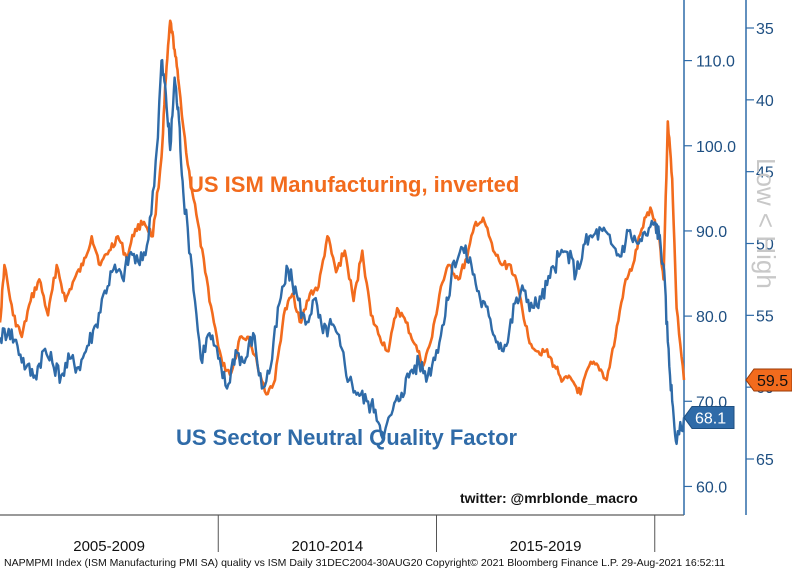 The height and width of the screenshot is (572, 792). I want to click on right-tick-label: 55, so click(765, 316).